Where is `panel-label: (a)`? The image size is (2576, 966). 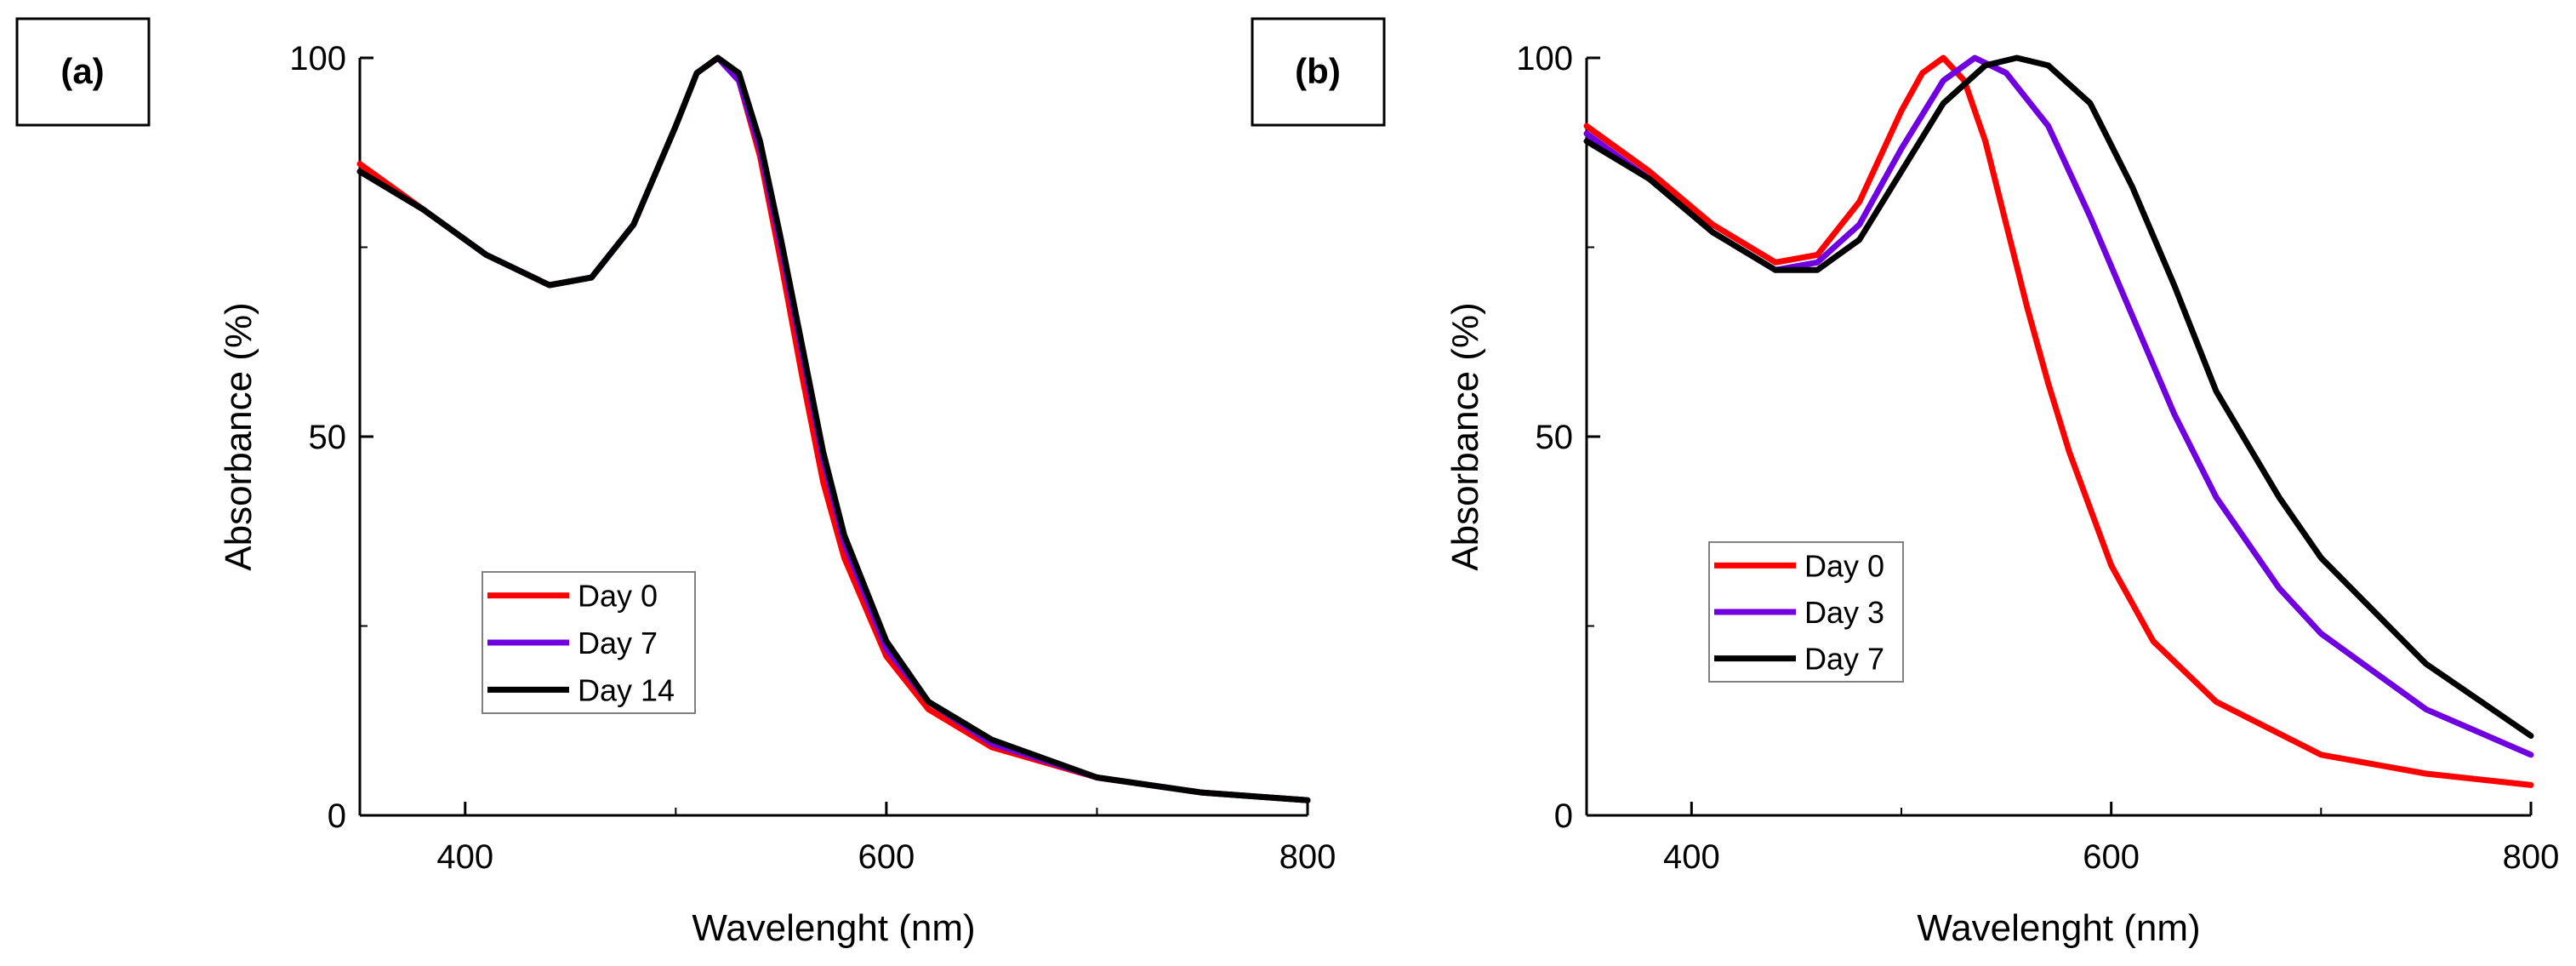 panel-label: (a) is located at coordinates (82, 71).